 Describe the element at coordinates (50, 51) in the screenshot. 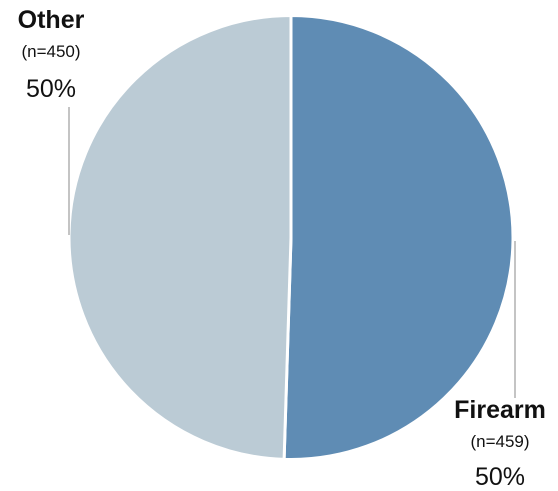

I see `slice-label-other-count: (n=450)` at that location.